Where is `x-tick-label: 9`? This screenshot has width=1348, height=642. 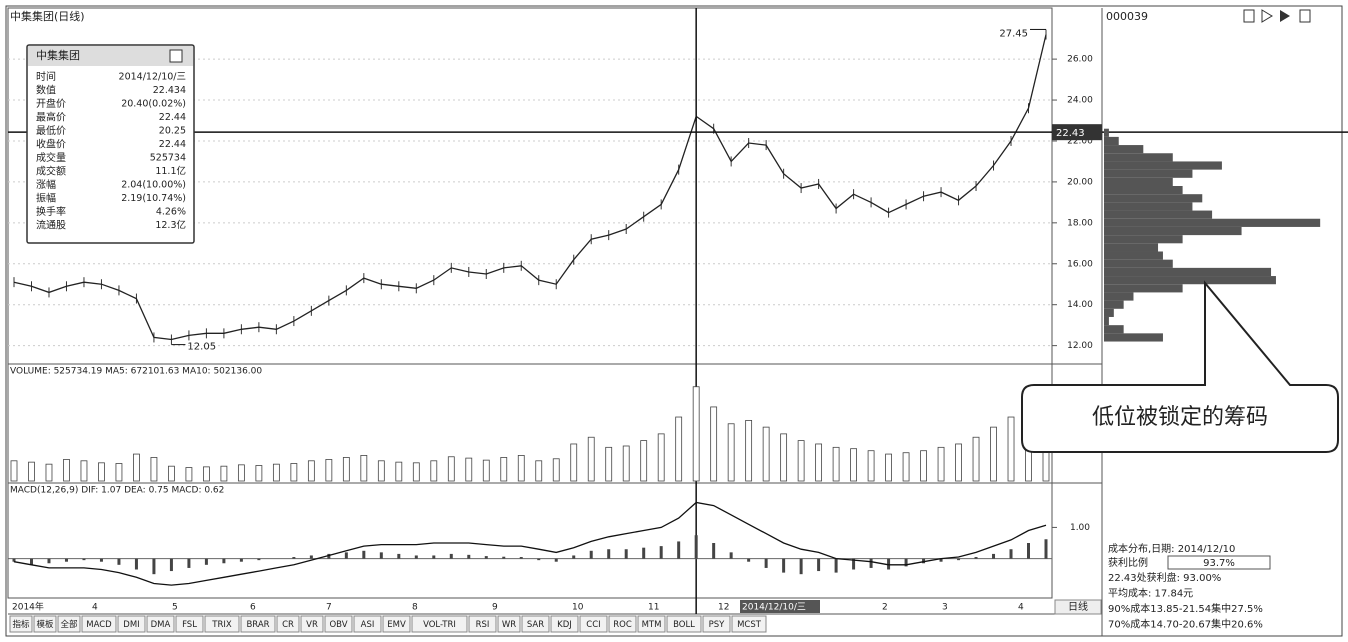 x-tick-label: 9 is located at coordinates (495, 608).